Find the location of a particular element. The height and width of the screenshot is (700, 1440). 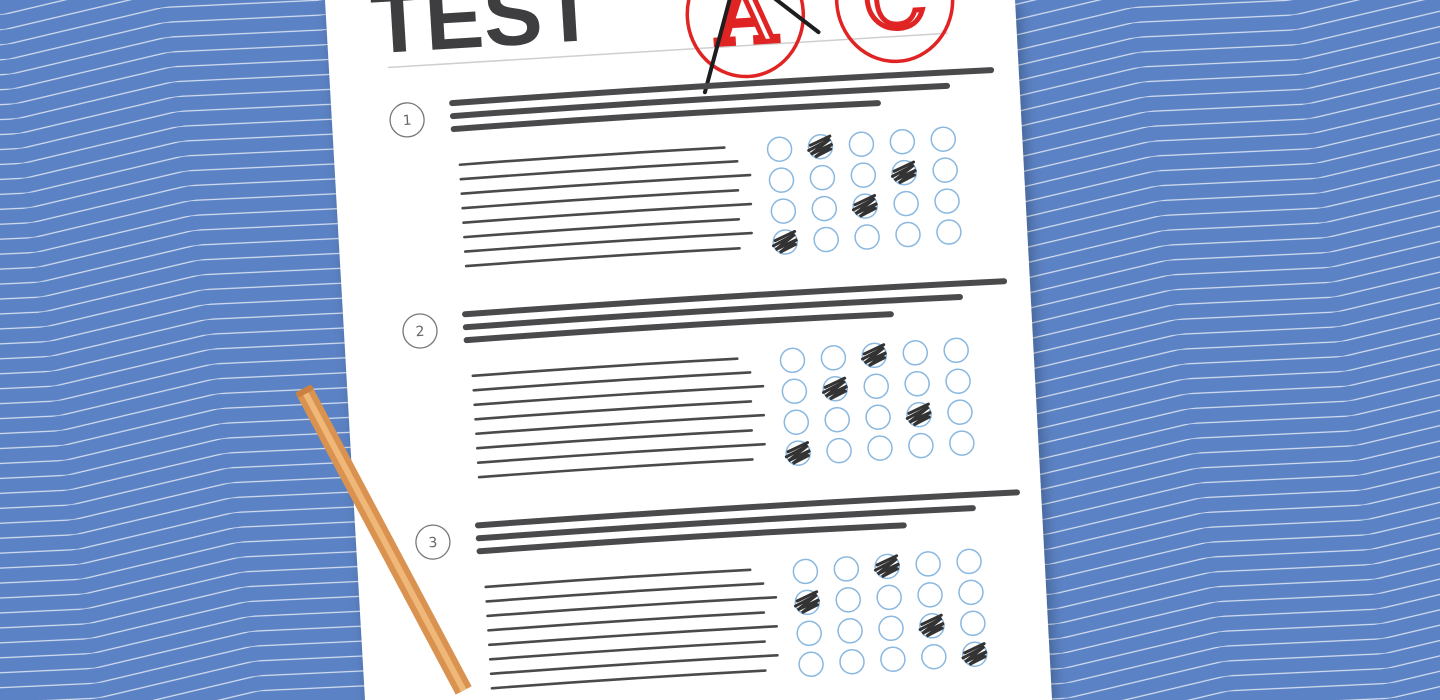

question-number: 2 is located at coordinates (420, 332).